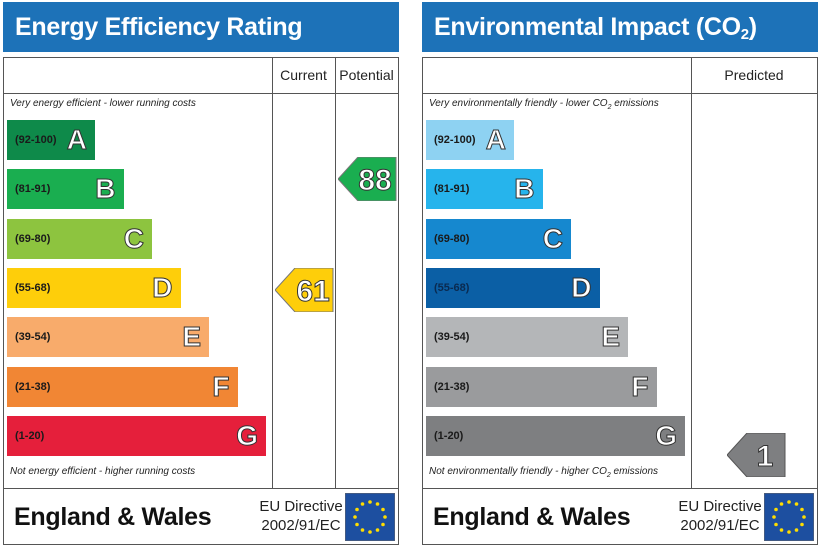 The height and width of the screenshot is (547, 820). What do you see at coordinates (303, 75) in the screenshot?
I see `energy-current-header: Current` at bounding box center [303, 75].